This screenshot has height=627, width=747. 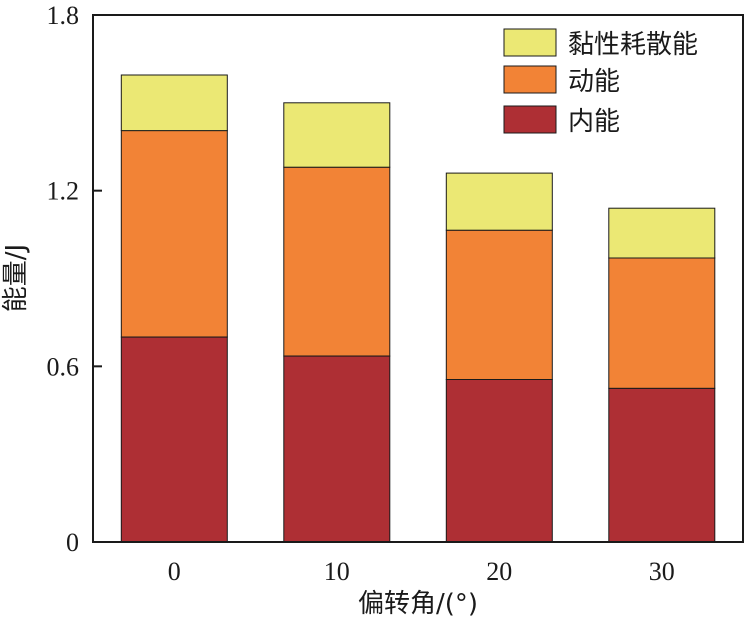 I want to click on y-axis: 0 0.6 1.2 1.8, so click(x=74, y=279).